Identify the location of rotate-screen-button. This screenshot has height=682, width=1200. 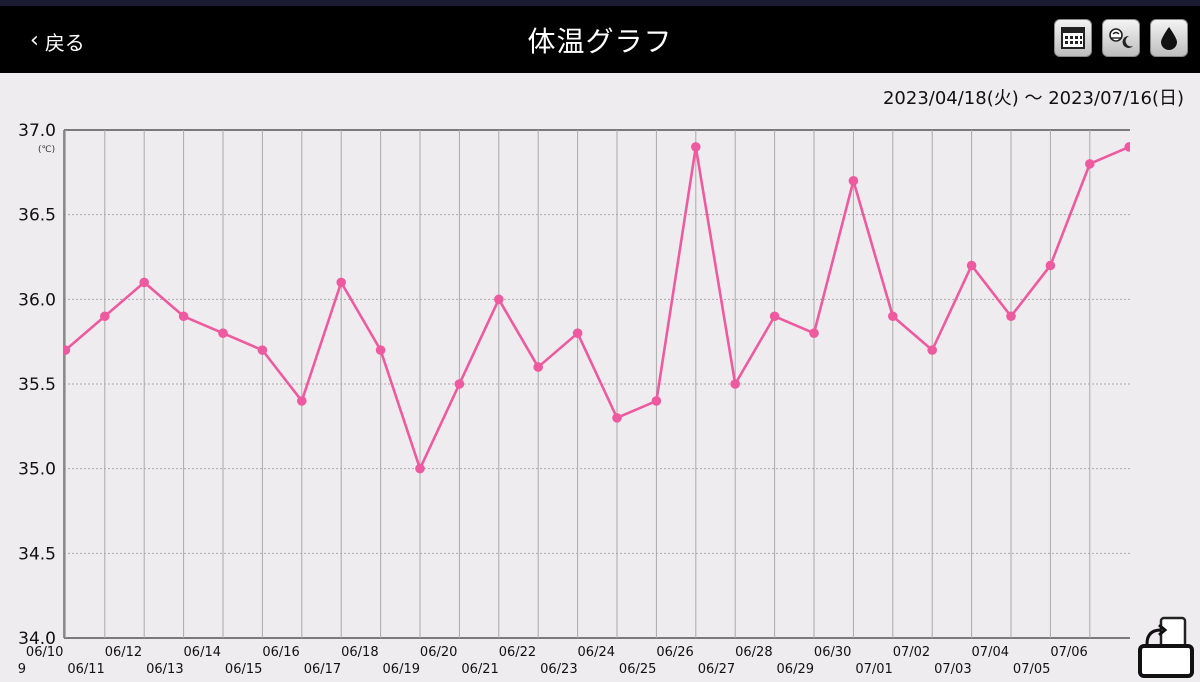
(1167, 648).